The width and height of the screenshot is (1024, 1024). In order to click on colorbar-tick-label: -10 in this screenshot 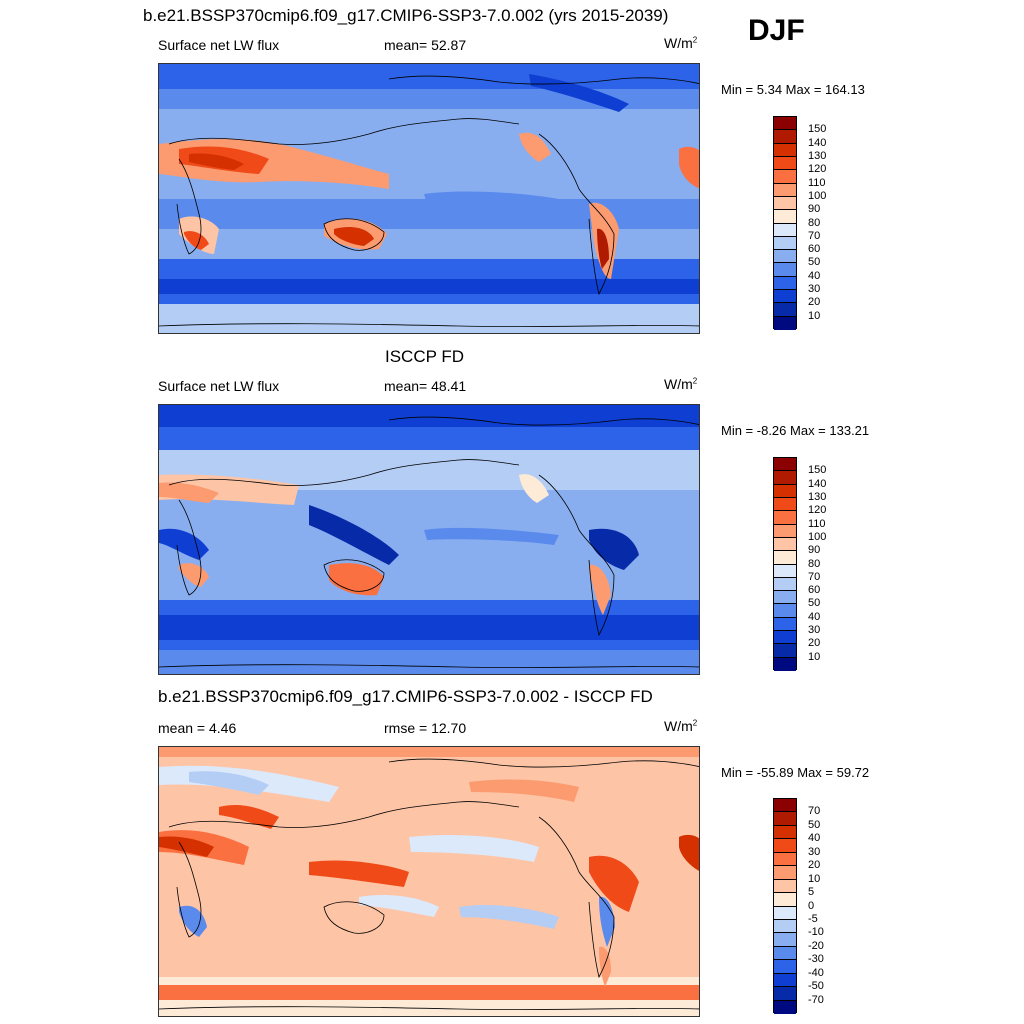, I will do `click(816, 932)`.